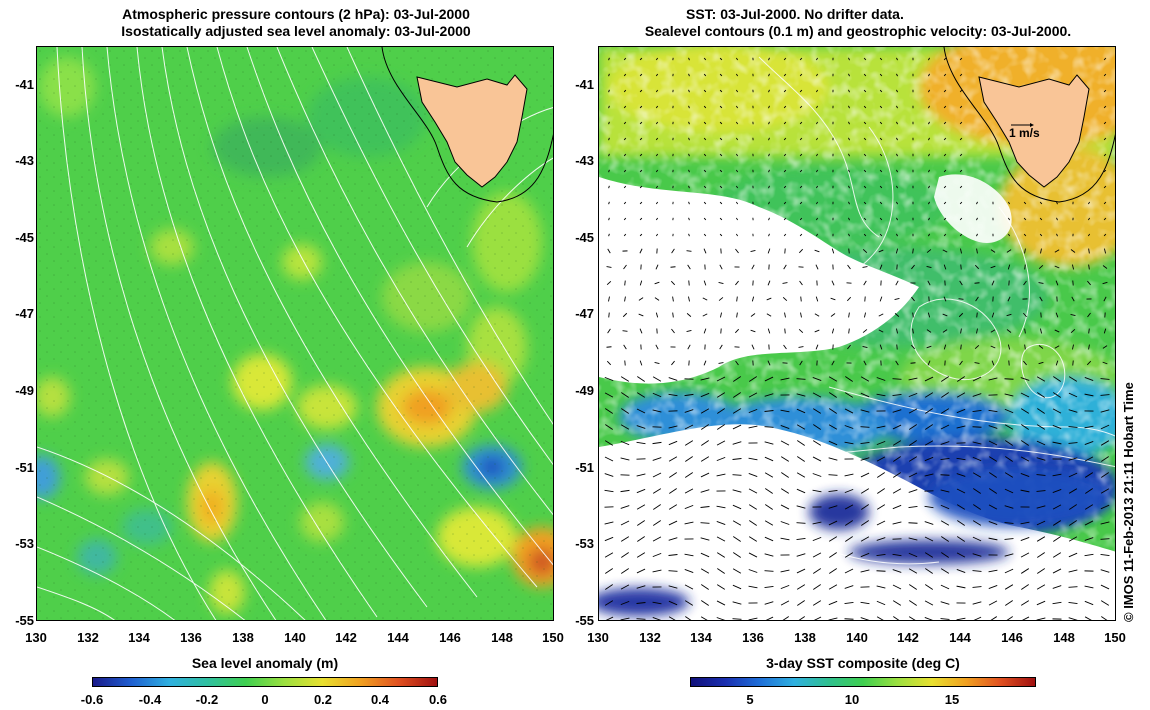 The width and height of the screenshot is (1150, 710). What do you see at coordinates (265, 682) in the screenshot?
I see `left-colorbar` at bounding box center [265, 682].